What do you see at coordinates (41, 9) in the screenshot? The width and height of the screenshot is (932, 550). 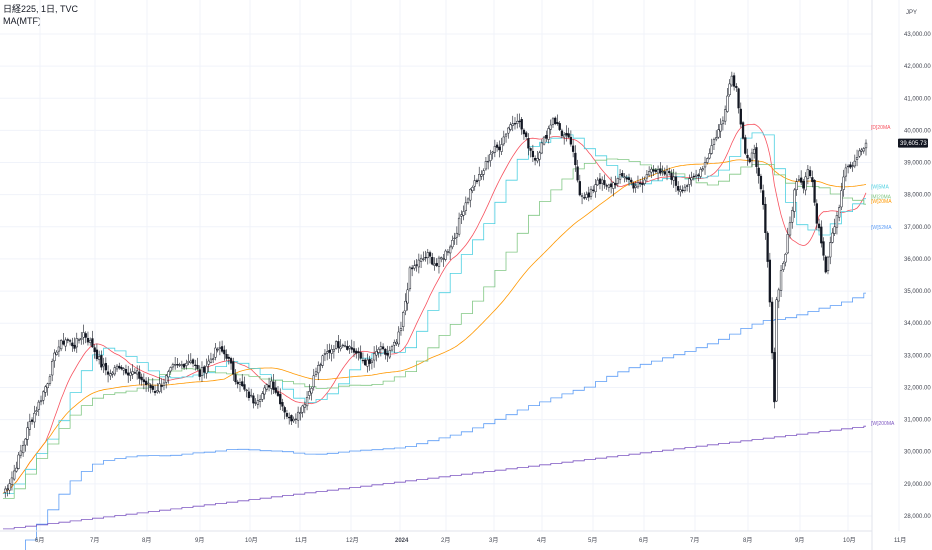 I see `symbol-title: 日経225, 1日, TVC` at bounding box center [41, 9].